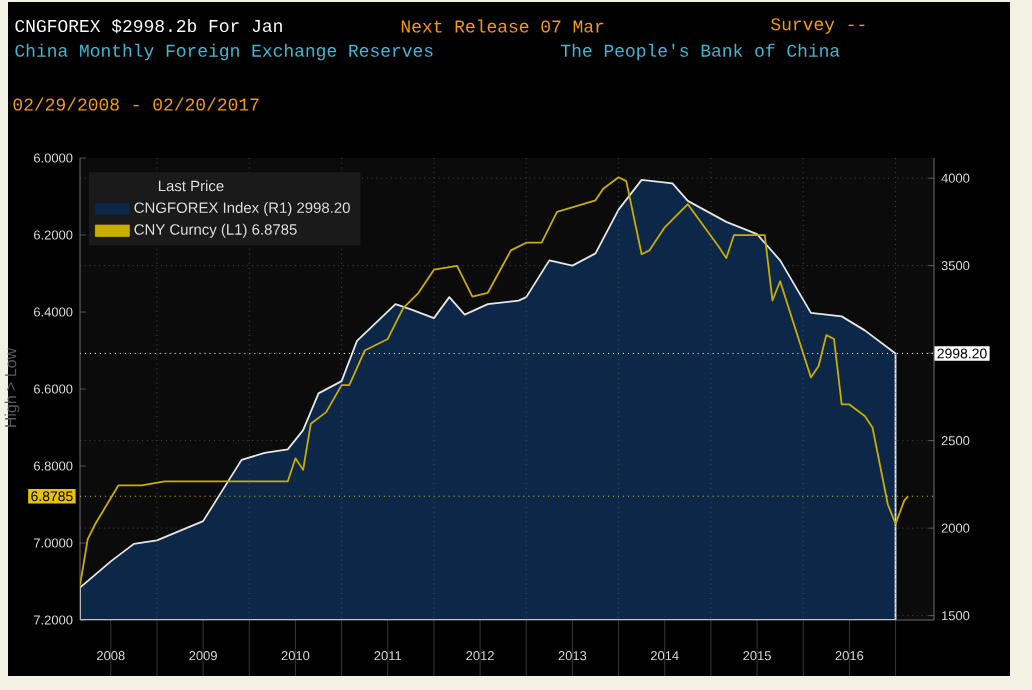 The width and height of the screenshot is (1032, 690). I want to click on chart-title: China Monthly Foreign Exchange Reserves, so click(224, 52).